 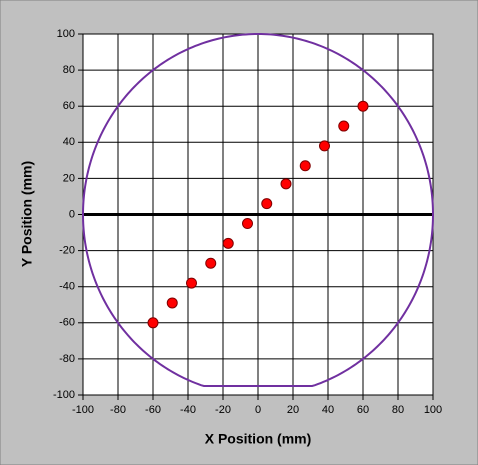 I want to click on x-tick-label: -80, so click(x=118, y=410).